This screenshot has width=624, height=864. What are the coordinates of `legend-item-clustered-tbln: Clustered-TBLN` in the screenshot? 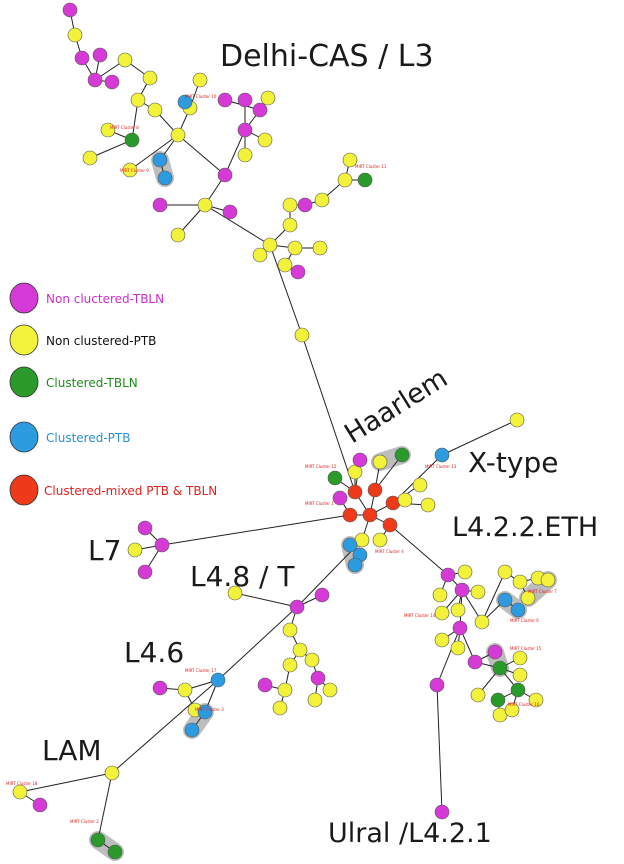 It's located at (73, 382).